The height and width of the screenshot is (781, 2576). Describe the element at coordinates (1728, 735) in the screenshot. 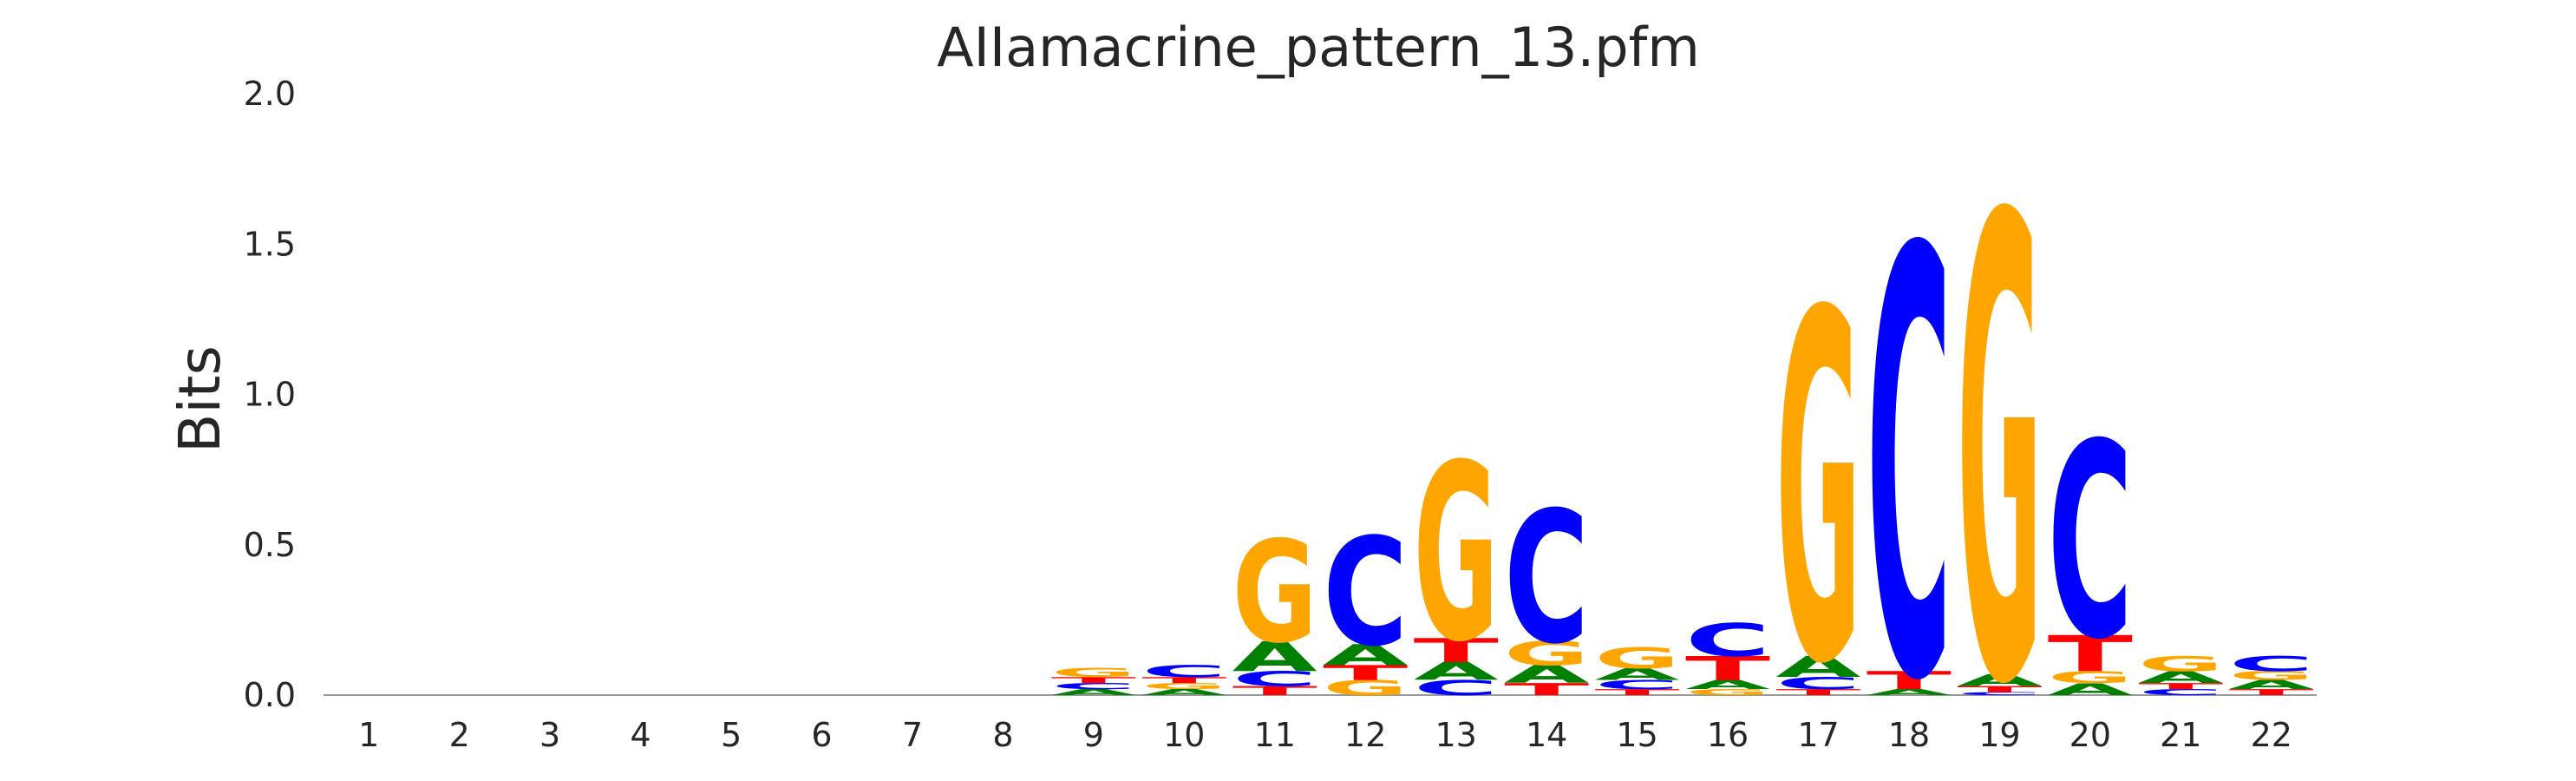

I see `x-tick-label: 16` at that location.